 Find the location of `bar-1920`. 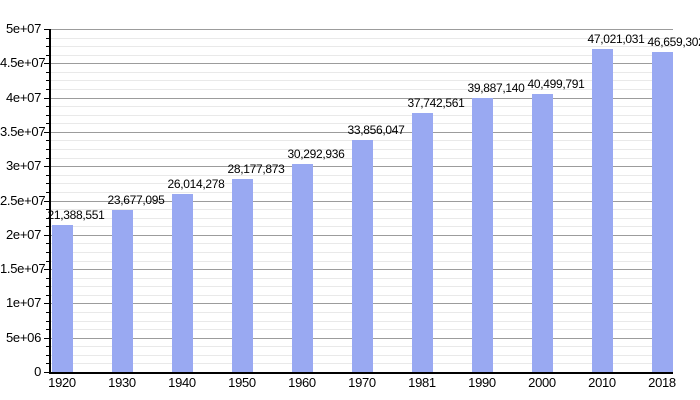

bar-1920 is located at coordinates (62, 298).